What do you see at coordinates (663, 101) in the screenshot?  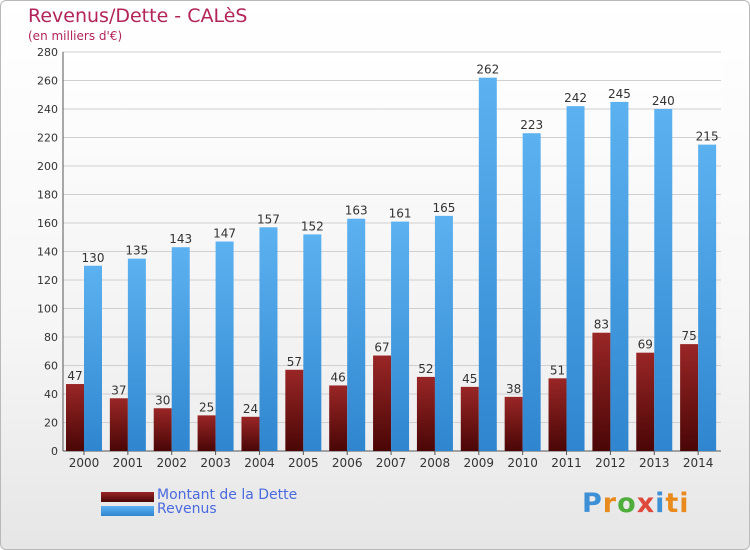 I see `value-label-revenus: 240` at bounding box center [663, 101].